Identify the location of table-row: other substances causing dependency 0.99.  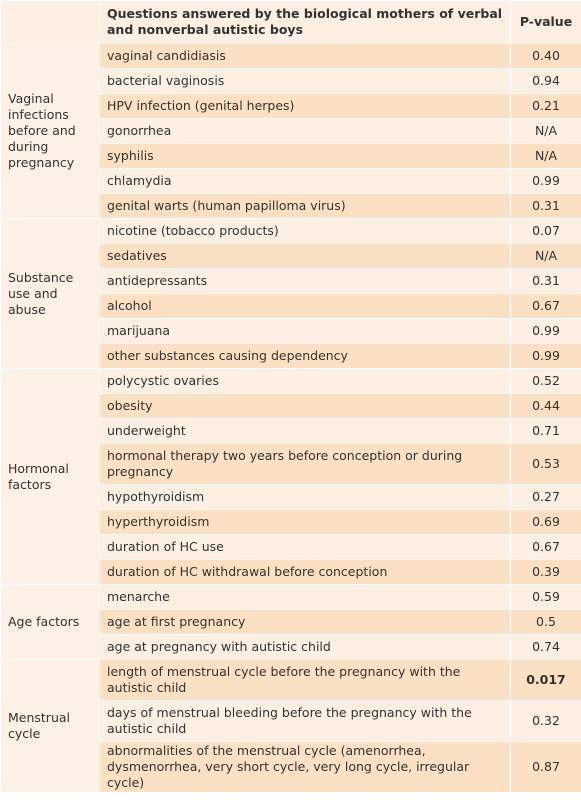
(291, 356).